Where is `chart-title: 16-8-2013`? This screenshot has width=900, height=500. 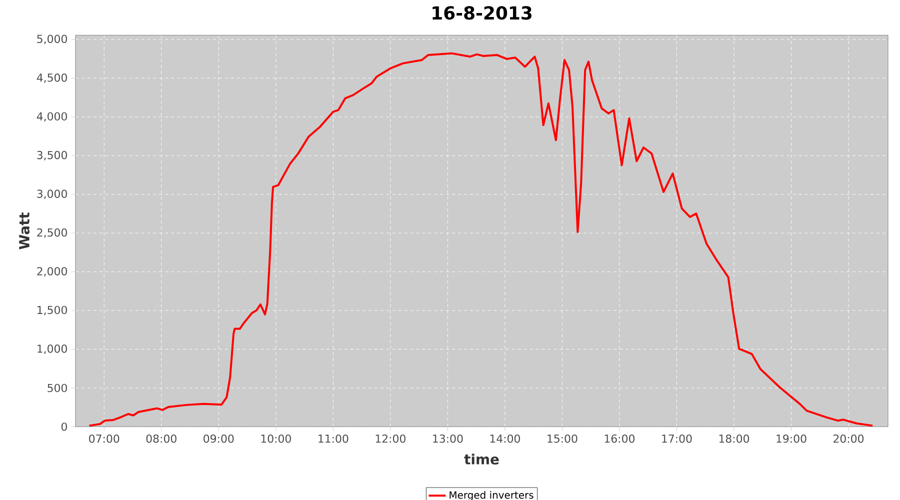 chart-title: 16-8-2013 is located at coordinates (482, 13).